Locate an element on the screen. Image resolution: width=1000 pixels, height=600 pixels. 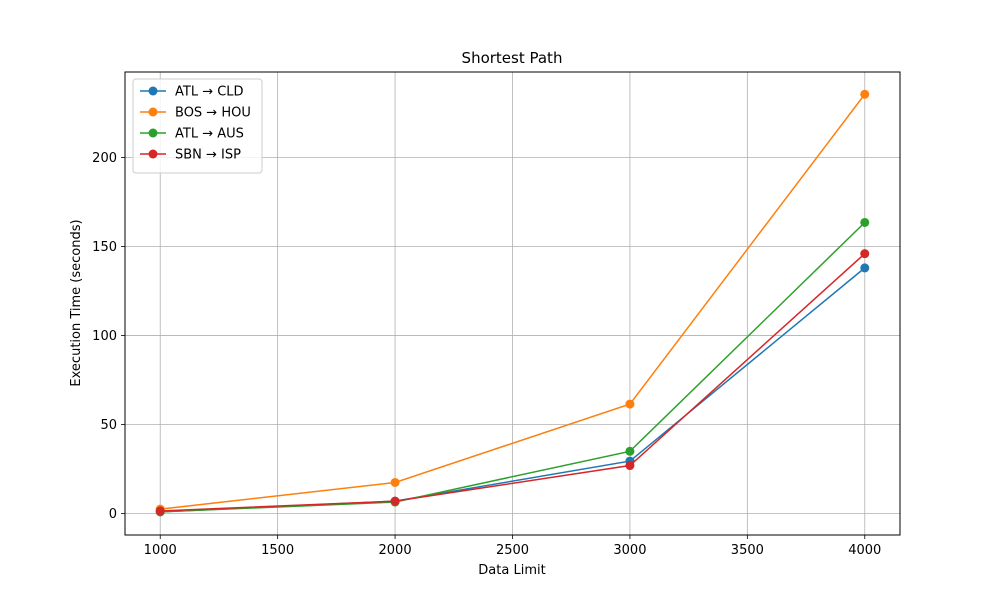
legend-item: ATL → AUS is located at coordinates (192, 134).